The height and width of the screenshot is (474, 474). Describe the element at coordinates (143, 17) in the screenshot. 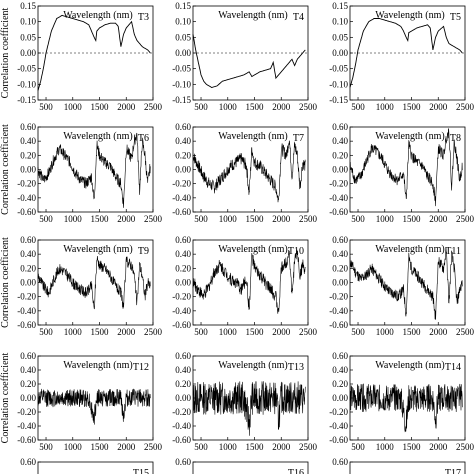

I see `panel-title: T3` at that location.